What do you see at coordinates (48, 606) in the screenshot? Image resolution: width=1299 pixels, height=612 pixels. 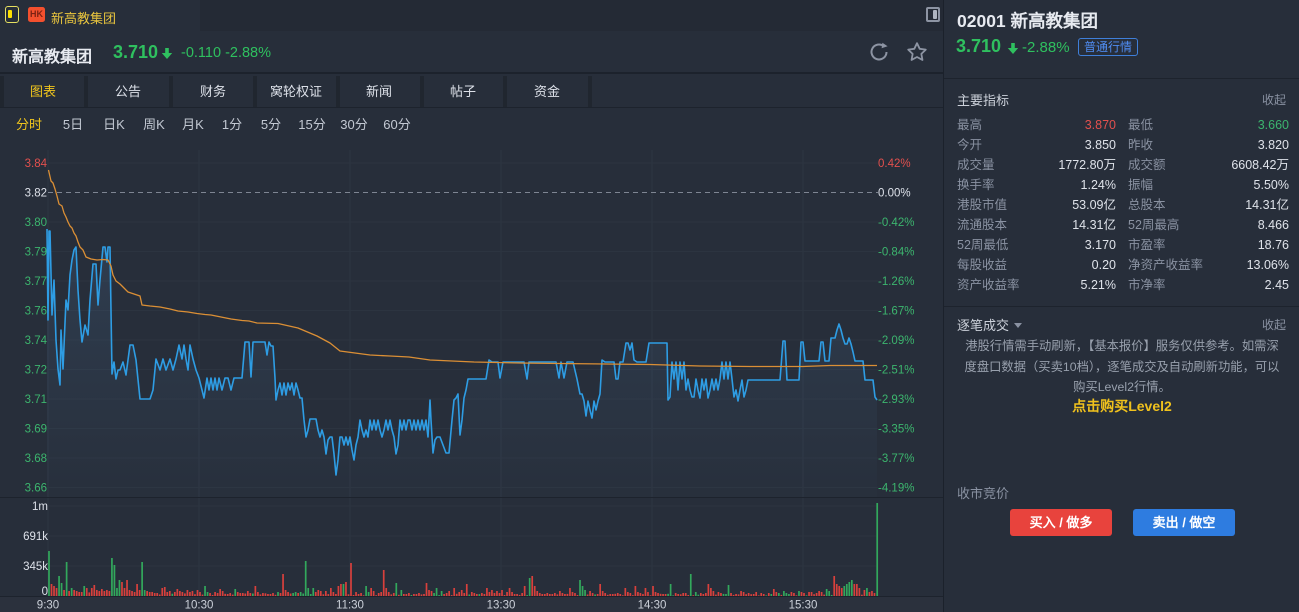 I see `svg-text: 9:30` at bounding box center [48, 606].